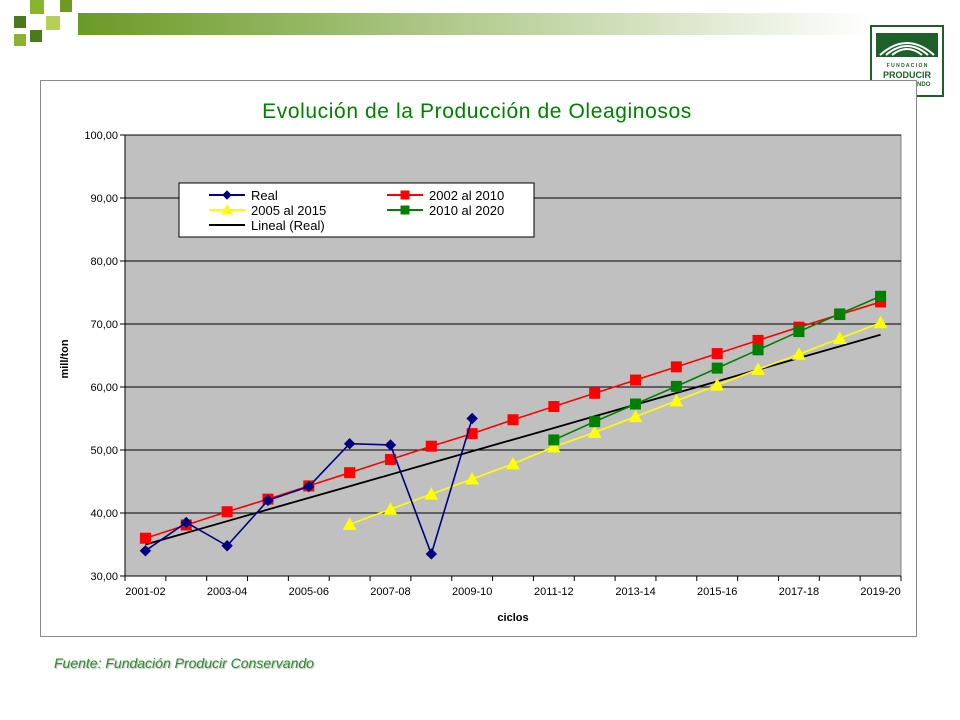 This screenshot has height=720, width=960. Describe the element at coordinates (288, 225) in the screenshot. I see `legend-label: Lineal (Real)` at that location.